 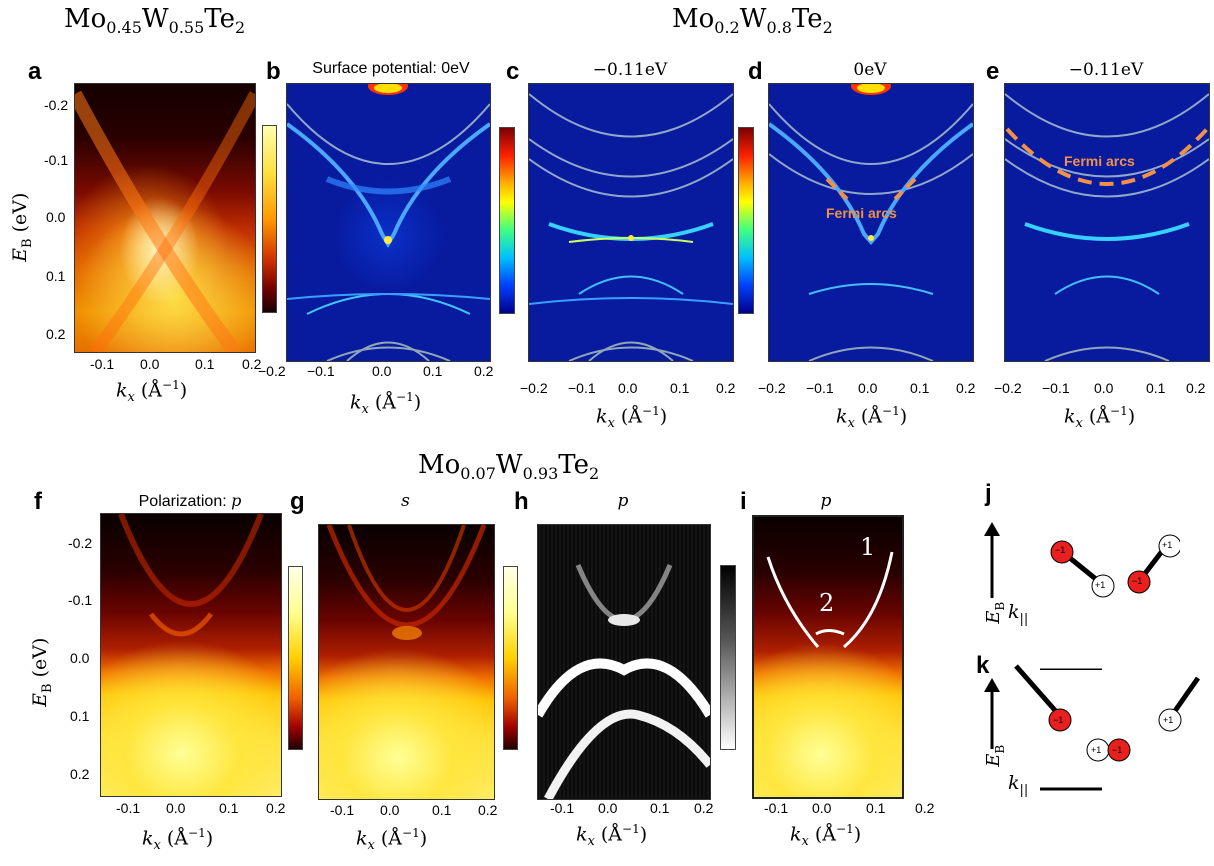 What do you see at coordinates (632, 418) in the screenshot?
I see `x-axis-label-c: kx (Å−1)` at bounding box center [632, 418].